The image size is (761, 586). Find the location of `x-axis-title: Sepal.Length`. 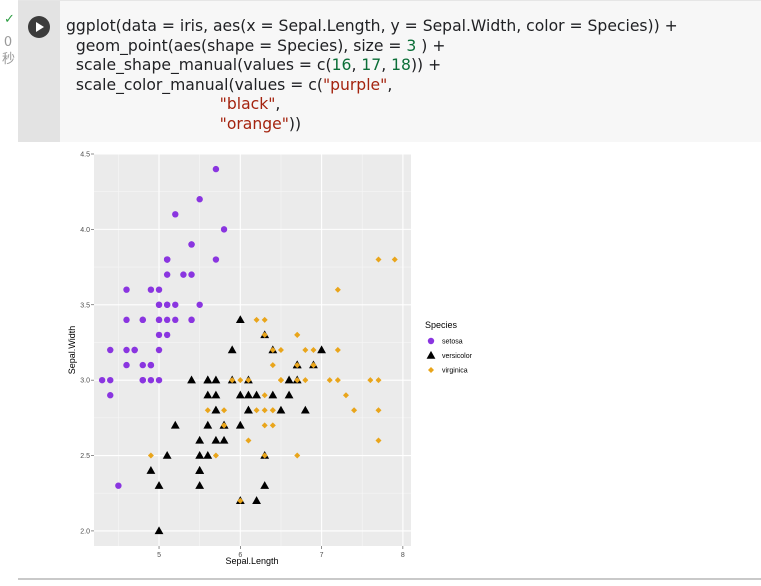

x-axis-title: Sepal.Length is located at coordinates (251, 561).